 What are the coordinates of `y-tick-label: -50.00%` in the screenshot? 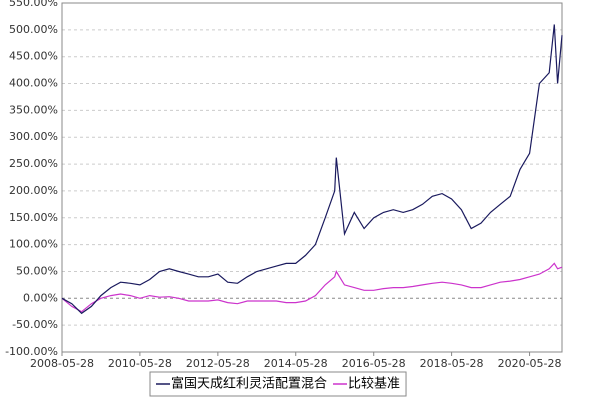 It's located at (35, 324).